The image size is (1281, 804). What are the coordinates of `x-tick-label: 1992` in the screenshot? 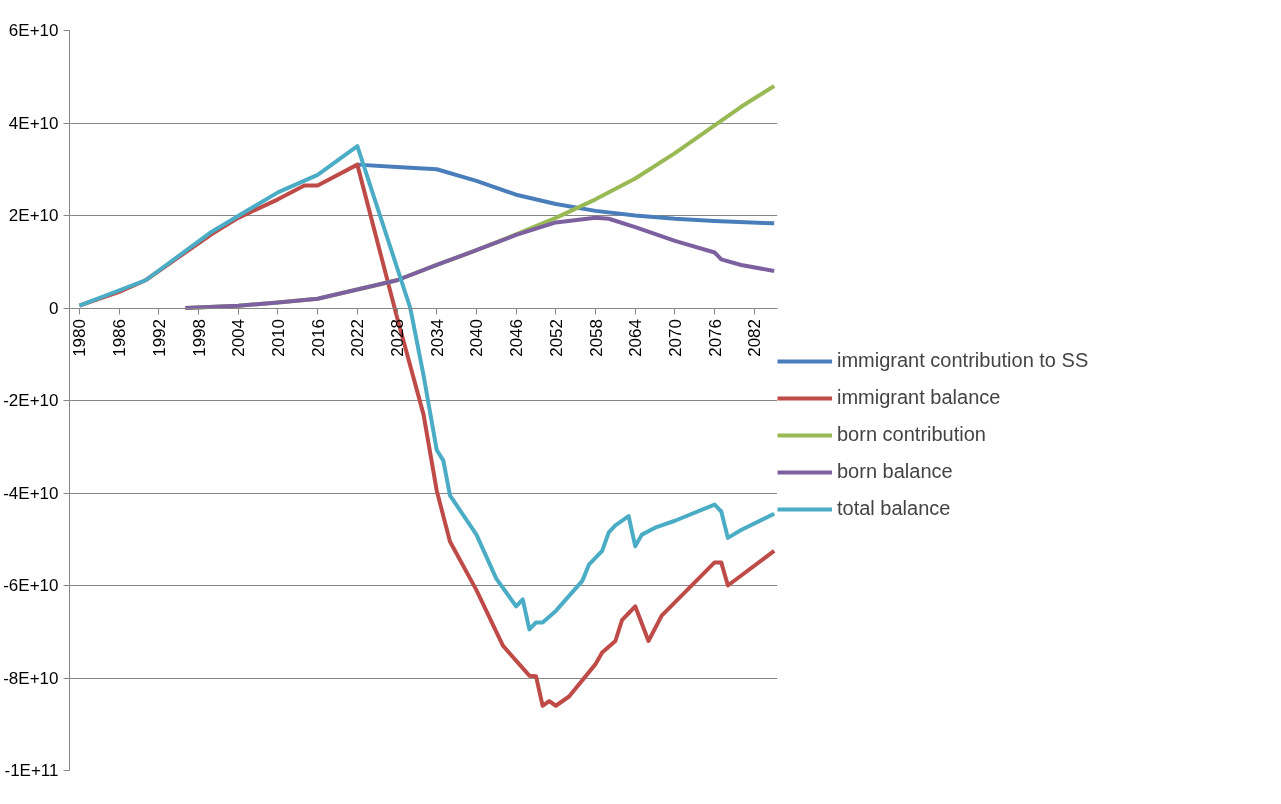 It's located at (159, 337).